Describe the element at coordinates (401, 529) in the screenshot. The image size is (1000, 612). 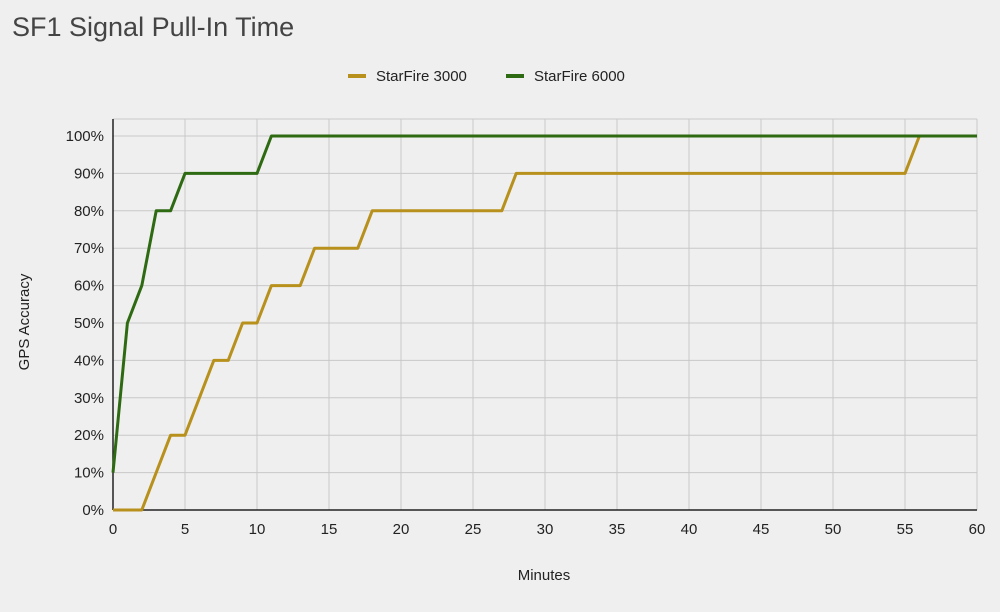
I see `x-tick-label: 20` at that location.